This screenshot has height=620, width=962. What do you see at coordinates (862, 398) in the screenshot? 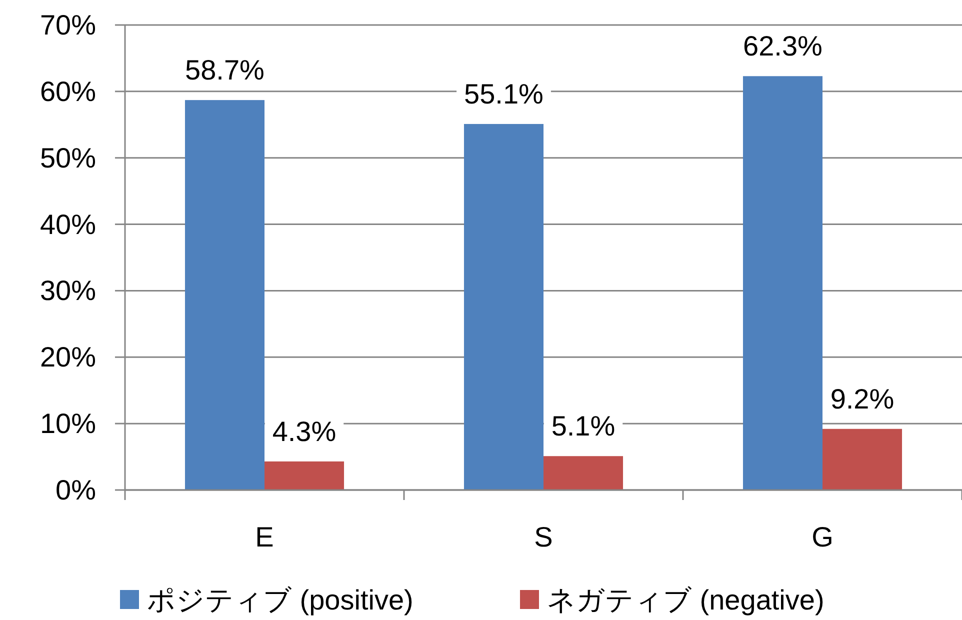
I see `data-label: 9.2%` at bounding box center [862, 398].